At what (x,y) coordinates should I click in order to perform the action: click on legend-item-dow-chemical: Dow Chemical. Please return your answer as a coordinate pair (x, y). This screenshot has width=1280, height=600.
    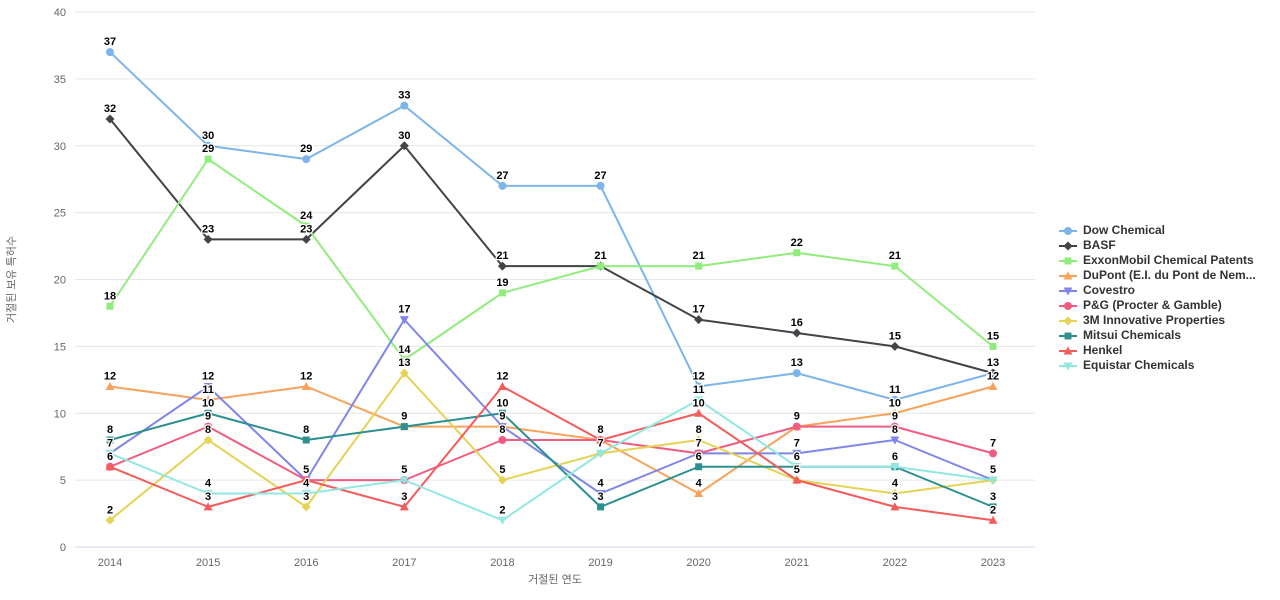
    Looking at the image, I should click on (1157, 230).